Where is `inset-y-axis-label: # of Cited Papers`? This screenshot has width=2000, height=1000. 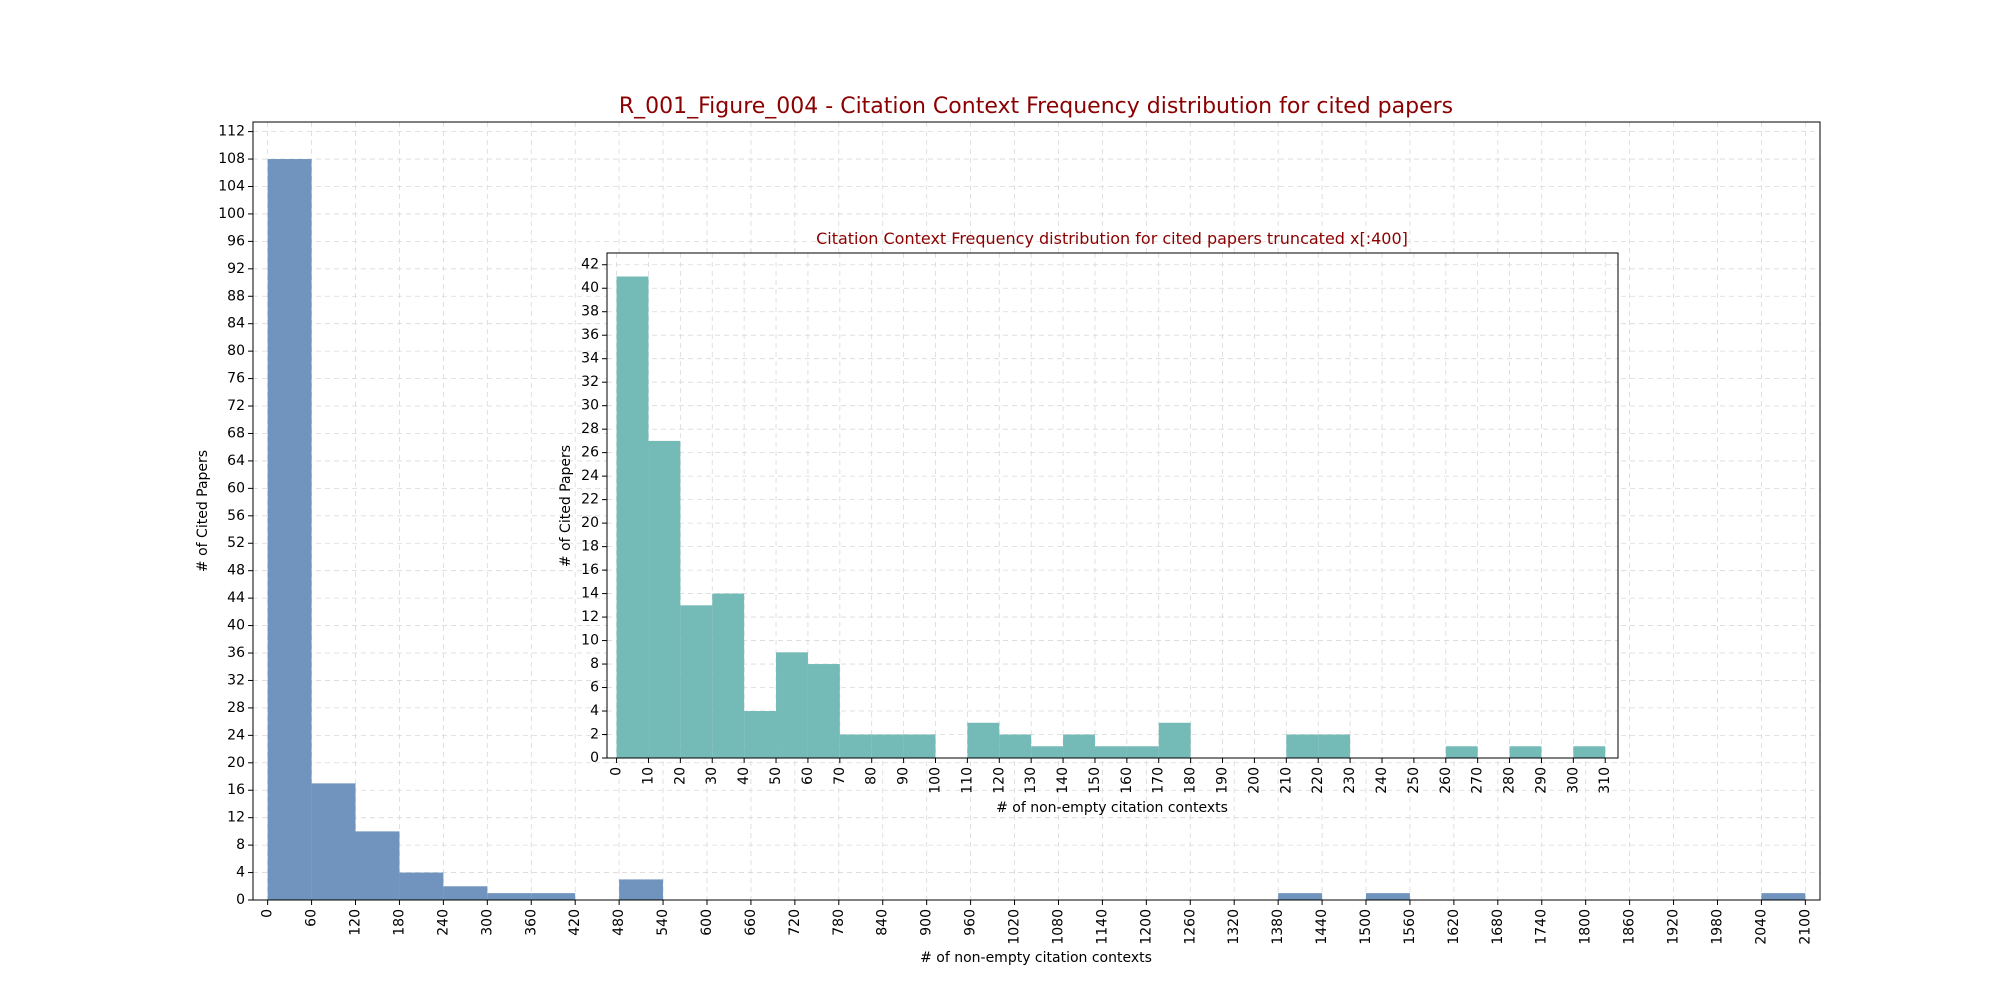 inset-y-axis-label: # of Cited Papers is located at coordinates (566, 506).